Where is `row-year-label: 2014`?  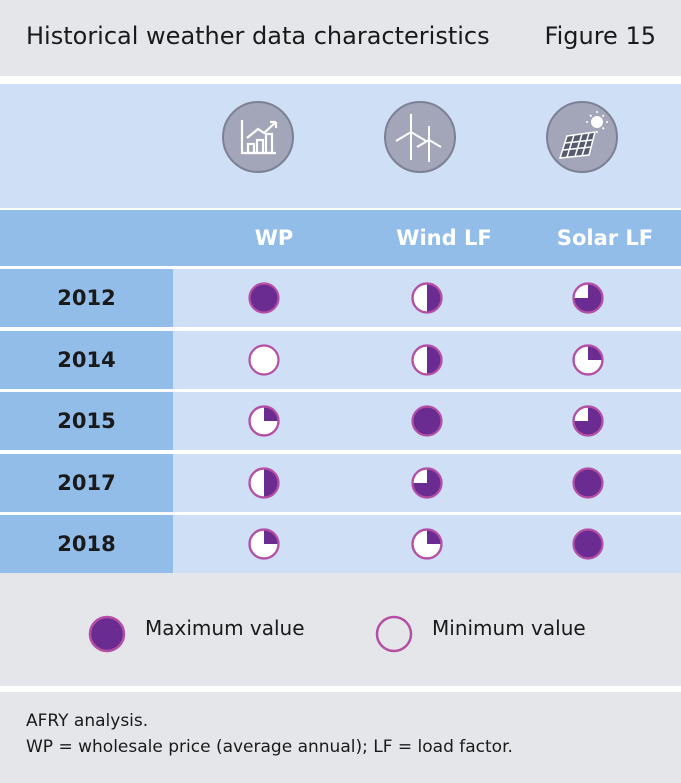
row-year-label: 2014 is located at coordinates (86, 360).